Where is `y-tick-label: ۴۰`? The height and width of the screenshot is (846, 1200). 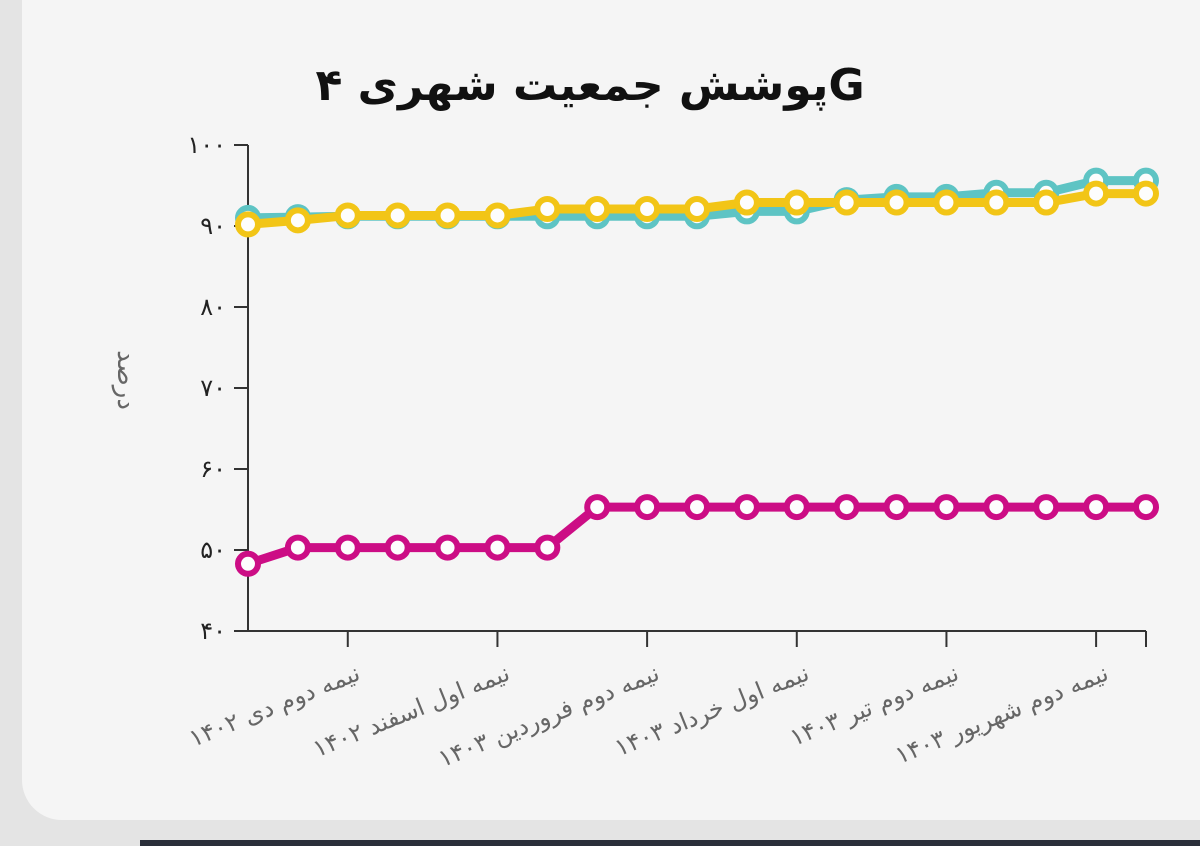 y-tick-label: ۴۰ is located at coordinates (213, 631).